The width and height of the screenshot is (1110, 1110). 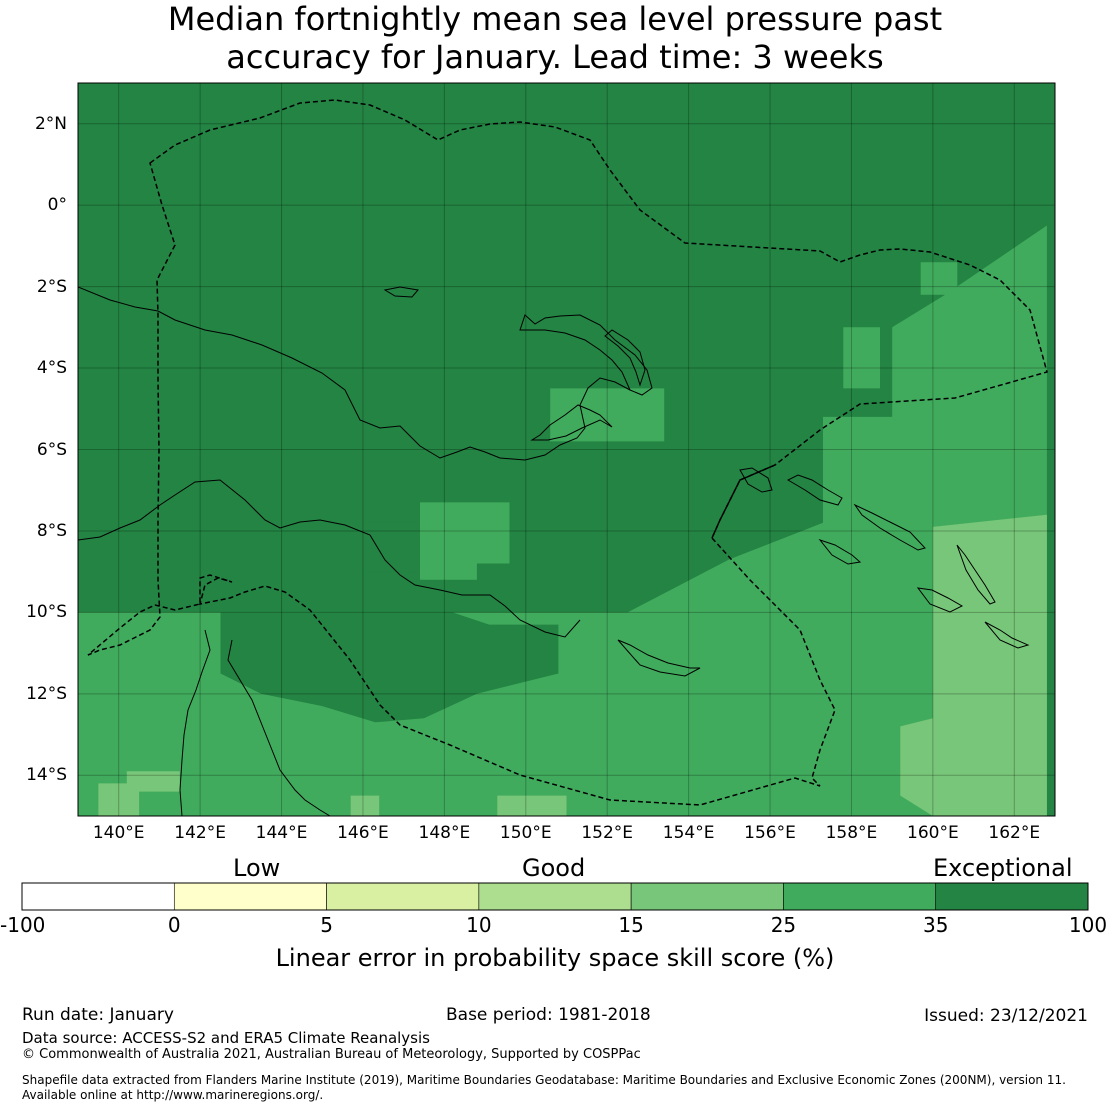 I want to click on lon-tick-label: 144°E, so click(x=281, y=833).